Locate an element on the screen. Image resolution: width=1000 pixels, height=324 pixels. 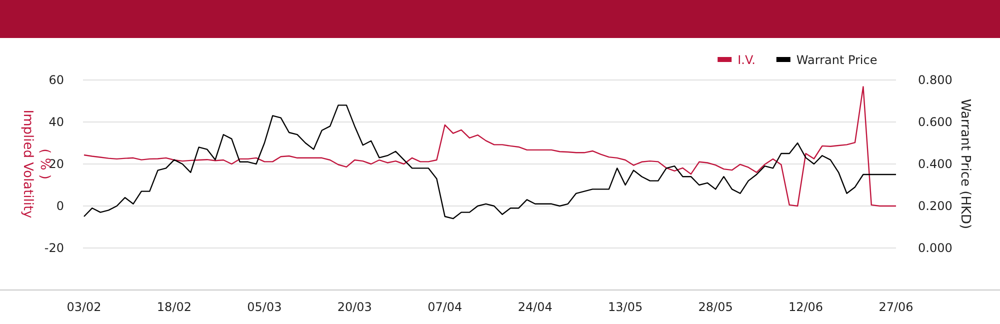
x-tick-label: 27/06 is located at coordinates (896, 307).